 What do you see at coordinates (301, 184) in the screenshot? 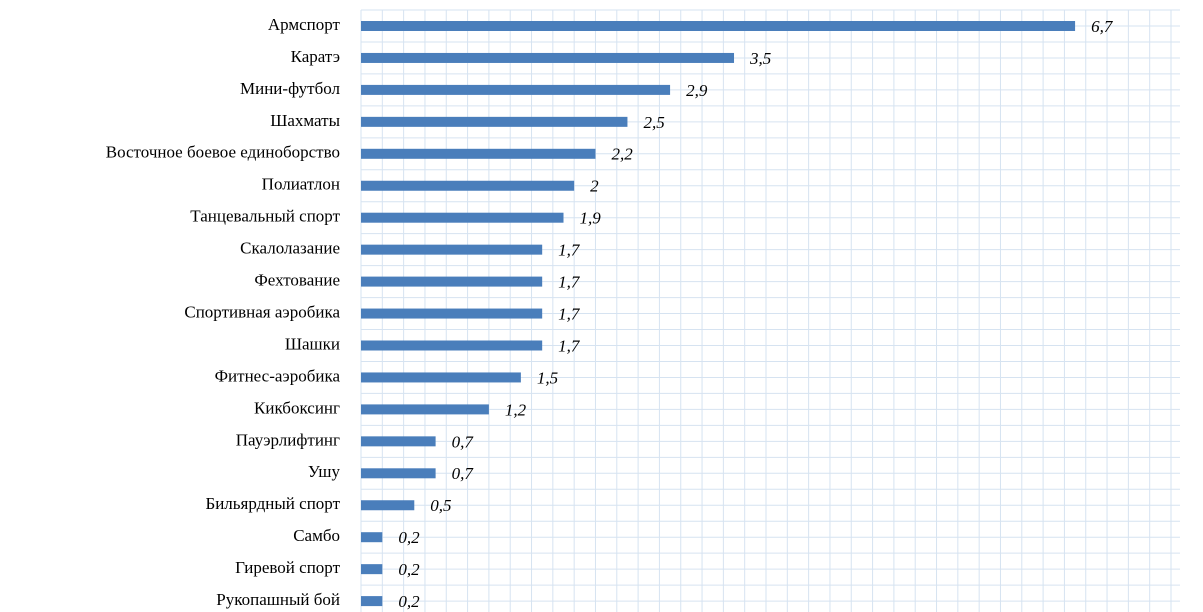
I see `category-label: Полиатлон` at bounding box center [301, 184].